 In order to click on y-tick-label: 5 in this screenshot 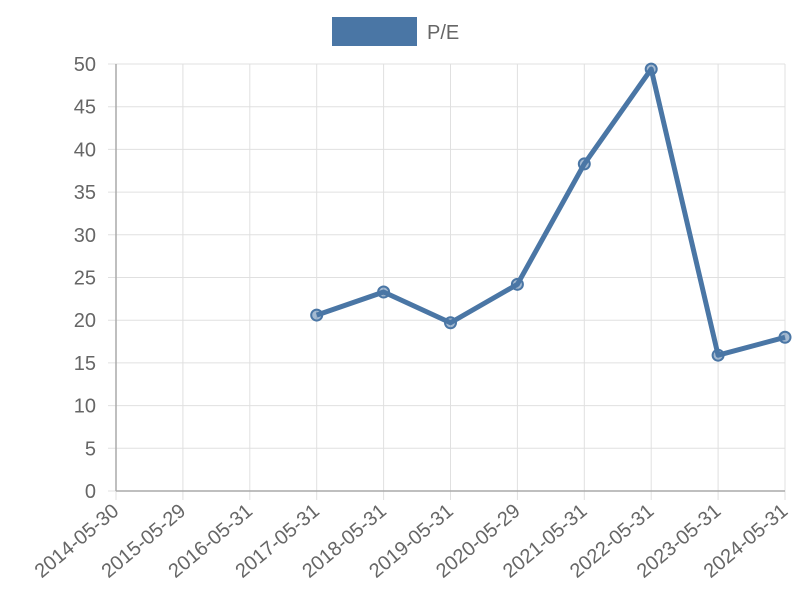, I will do `click(90, 449)`.